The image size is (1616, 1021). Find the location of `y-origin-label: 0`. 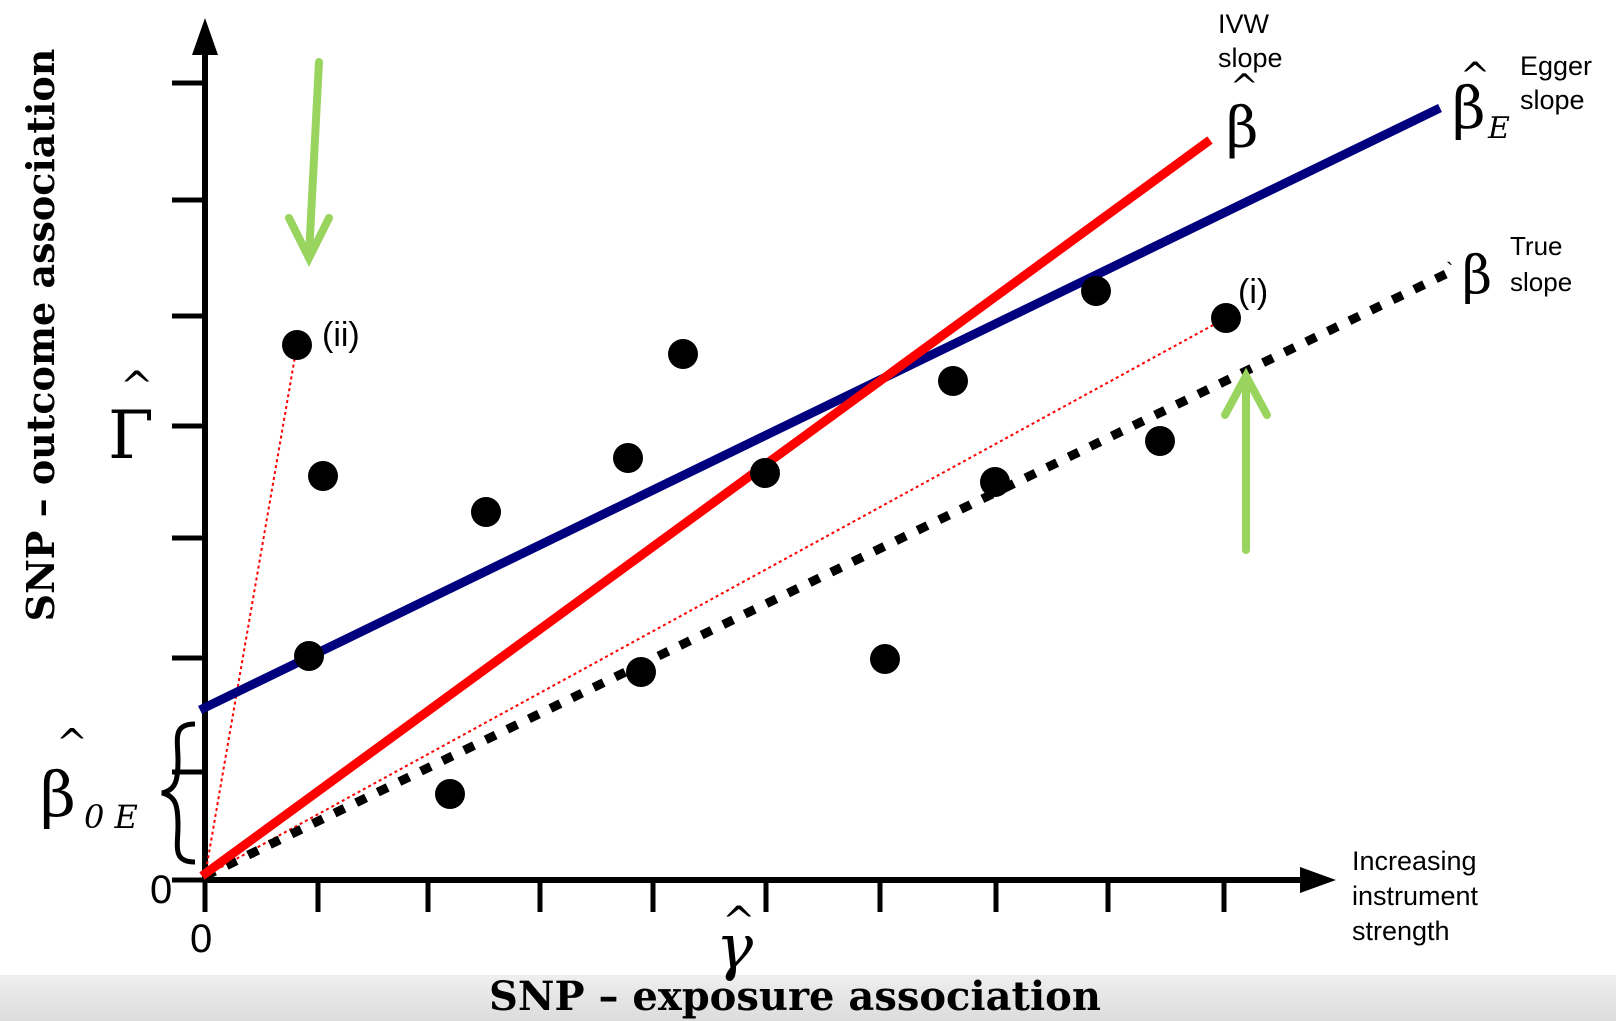

y-origin-label: 0 is located at coordinates (161, 890).